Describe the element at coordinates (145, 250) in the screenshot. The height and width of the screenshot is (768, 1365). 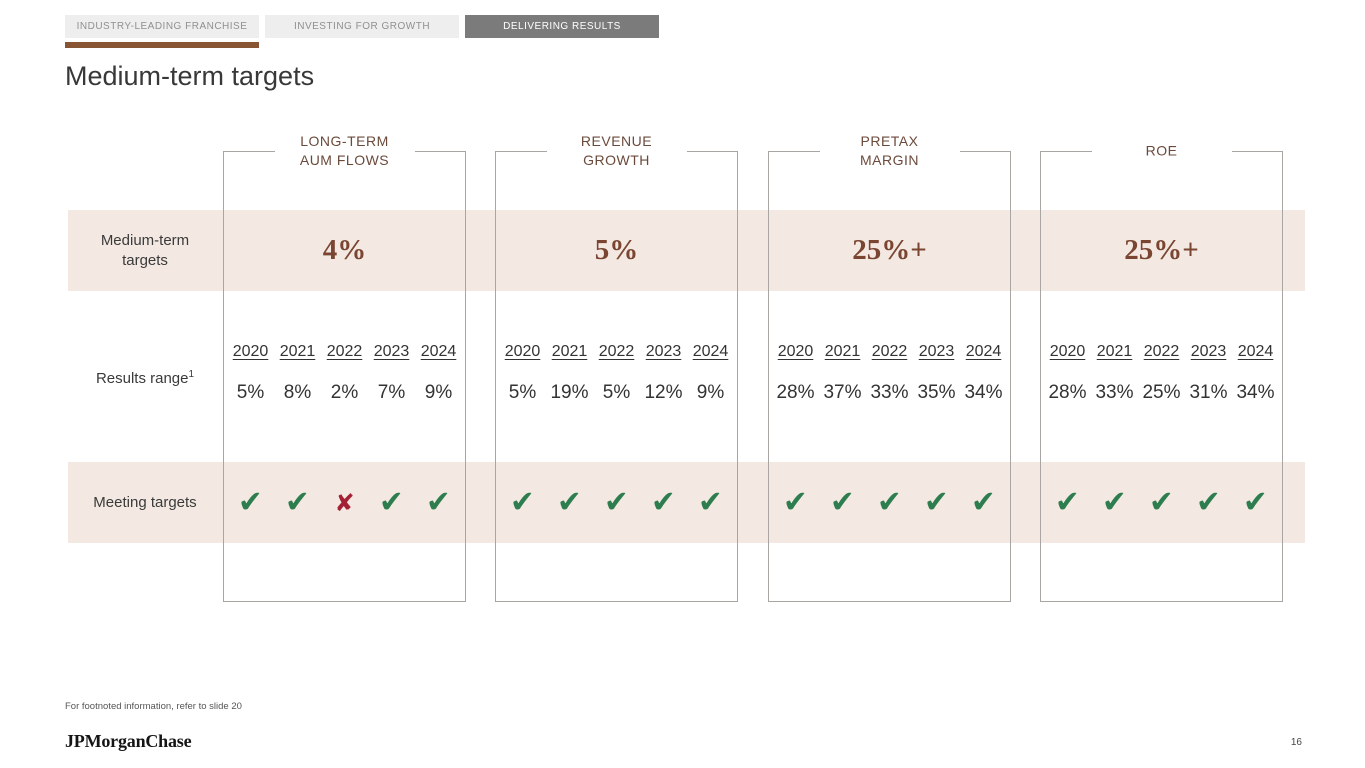
I see `row-label-medium-term-targets: Medium-term targets` at that location.